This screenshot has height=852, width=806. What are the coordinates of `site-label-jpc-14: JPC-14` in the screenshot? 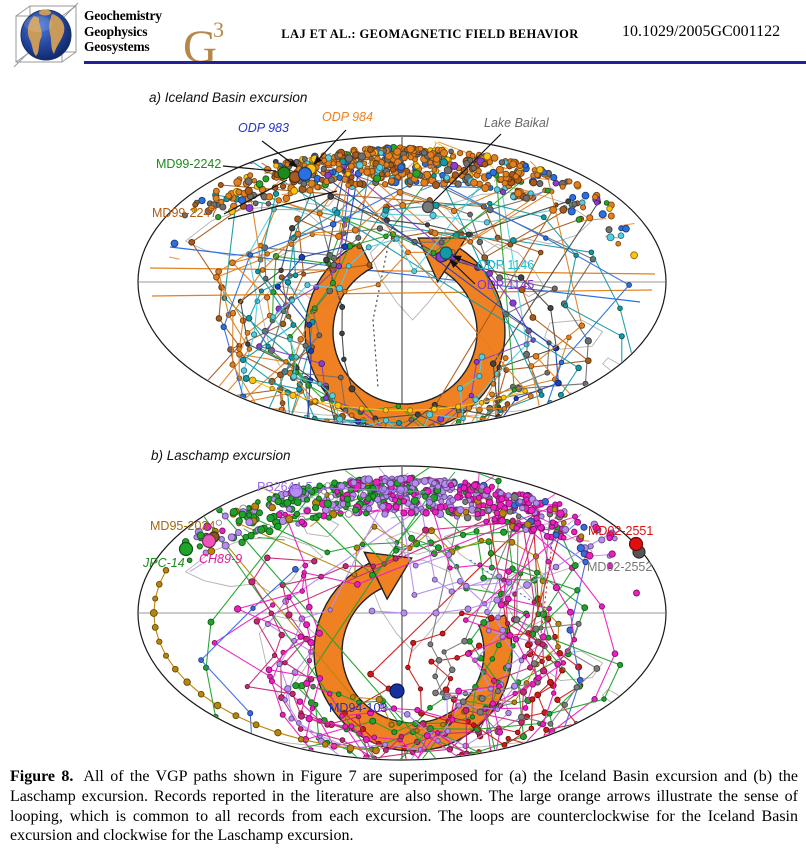 It's located at (164, 563).